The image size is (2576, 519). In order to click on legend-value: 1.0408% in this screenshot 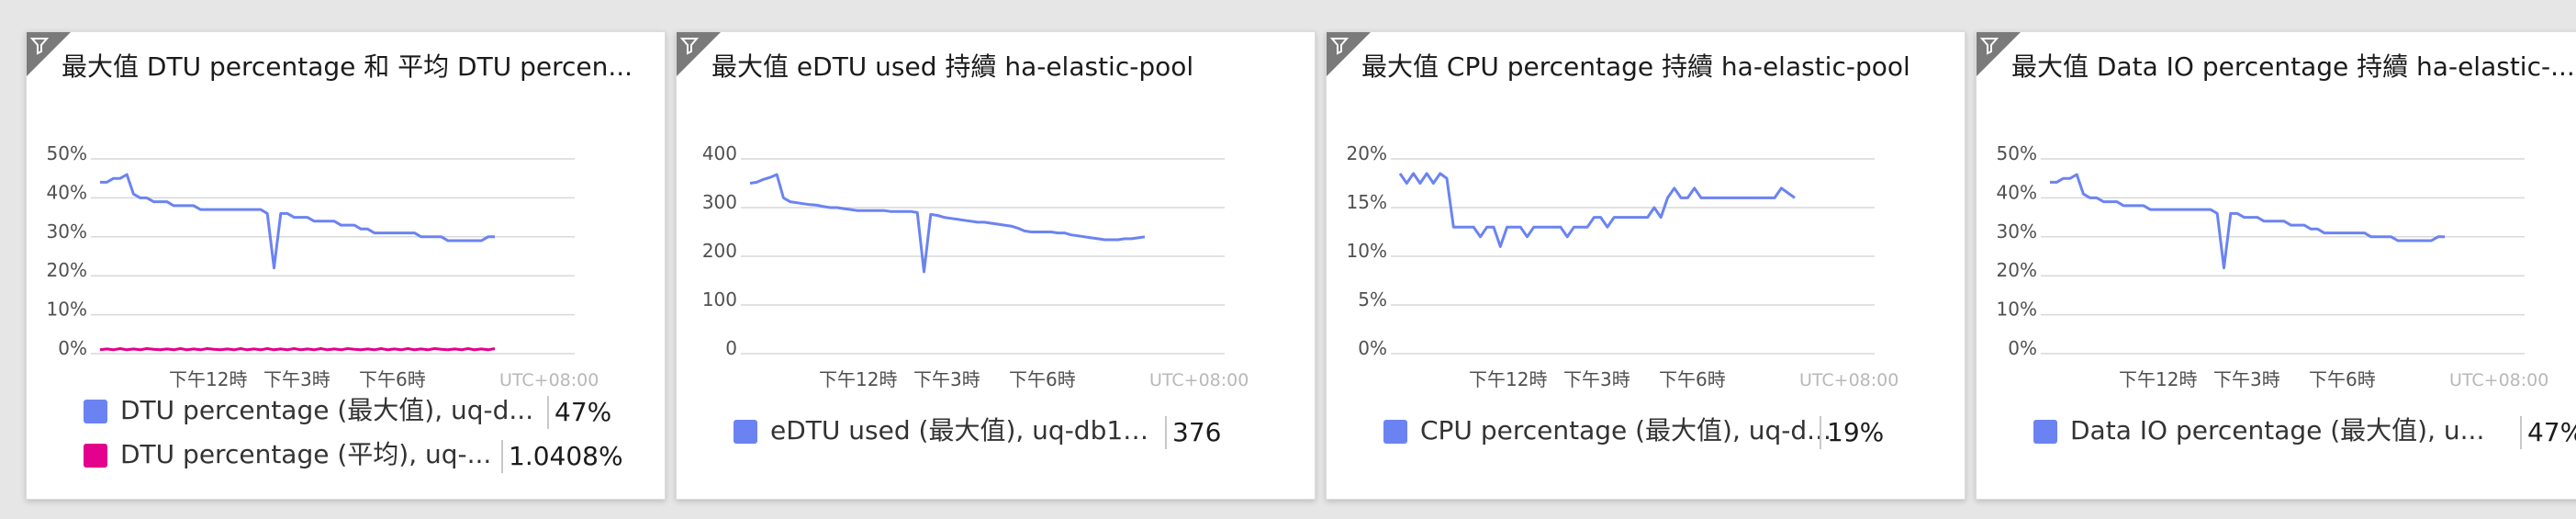, I will do `click(562, 456)`.